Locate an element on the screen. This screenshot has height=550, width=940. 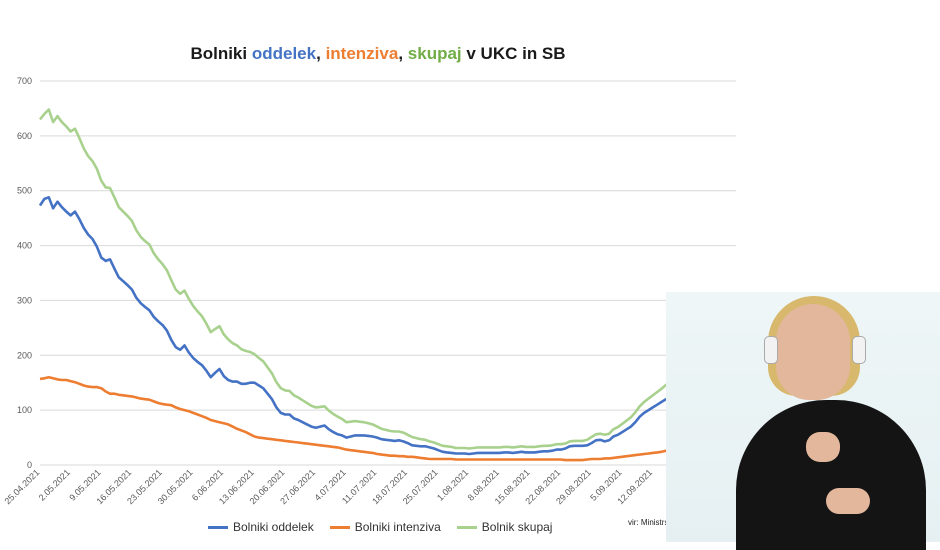
title-part-ukc: v UKC in SB is located at coordinates (516, 53).